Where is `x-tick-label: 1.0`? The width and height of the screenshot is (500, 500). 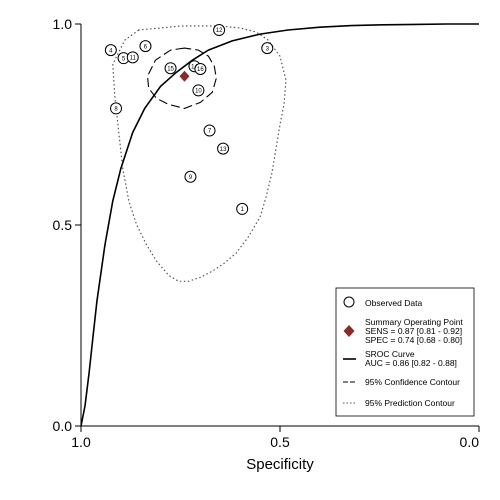
x-tick-label: 1.0 is located at coordinates (81, 442).